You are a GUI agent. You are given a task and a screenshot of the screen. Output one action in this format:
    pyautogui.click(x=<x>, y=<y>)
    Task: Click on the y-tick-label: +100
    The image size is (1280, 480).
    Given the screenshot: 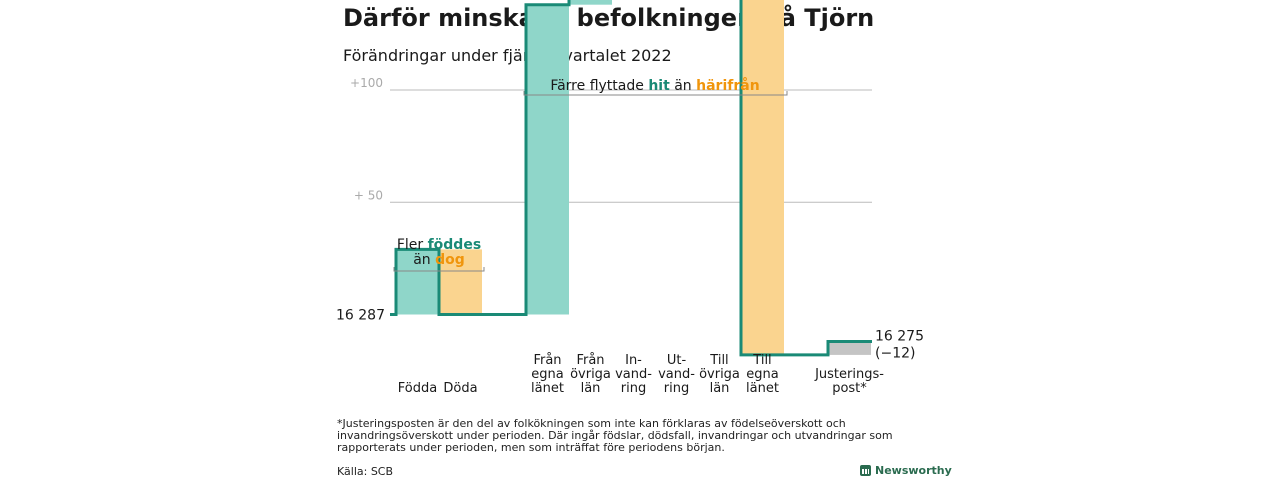 What is the action you would take?
    pyautogui.click(x=366, y=83)
    